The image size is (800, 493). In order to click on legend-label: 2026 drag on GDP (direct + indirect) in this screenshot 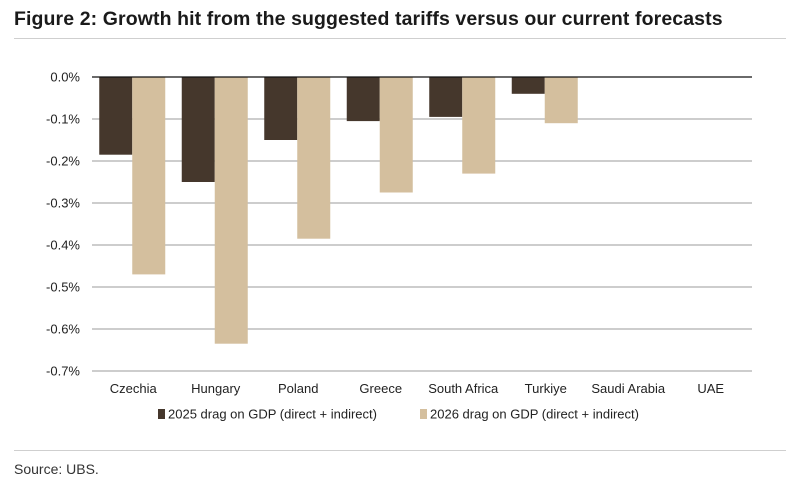, I will do `click(534, 414)`.